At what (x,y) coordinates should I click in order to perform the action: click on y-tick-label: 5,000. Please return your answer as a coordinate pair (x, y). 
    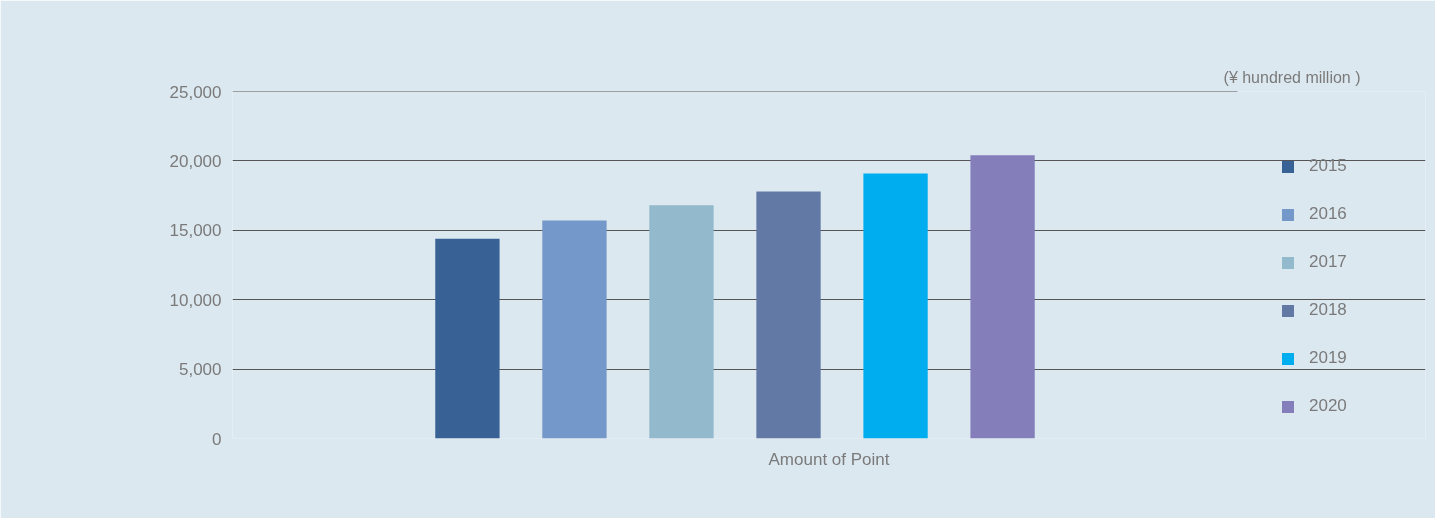
    Looking at the image, I should click on (200, 370).